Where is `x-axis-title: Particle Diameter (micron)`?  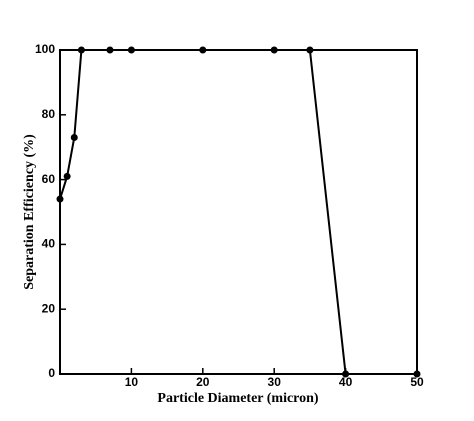
x-axis-title: Particle Diameter (micron) is located at coordinates (238, 398).